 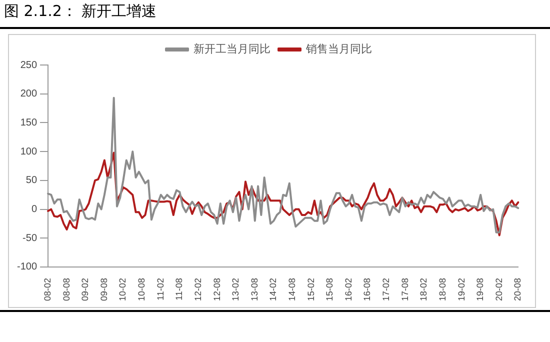 I want to click on x-tick-label: 11-02, so click(x=160, y=289).